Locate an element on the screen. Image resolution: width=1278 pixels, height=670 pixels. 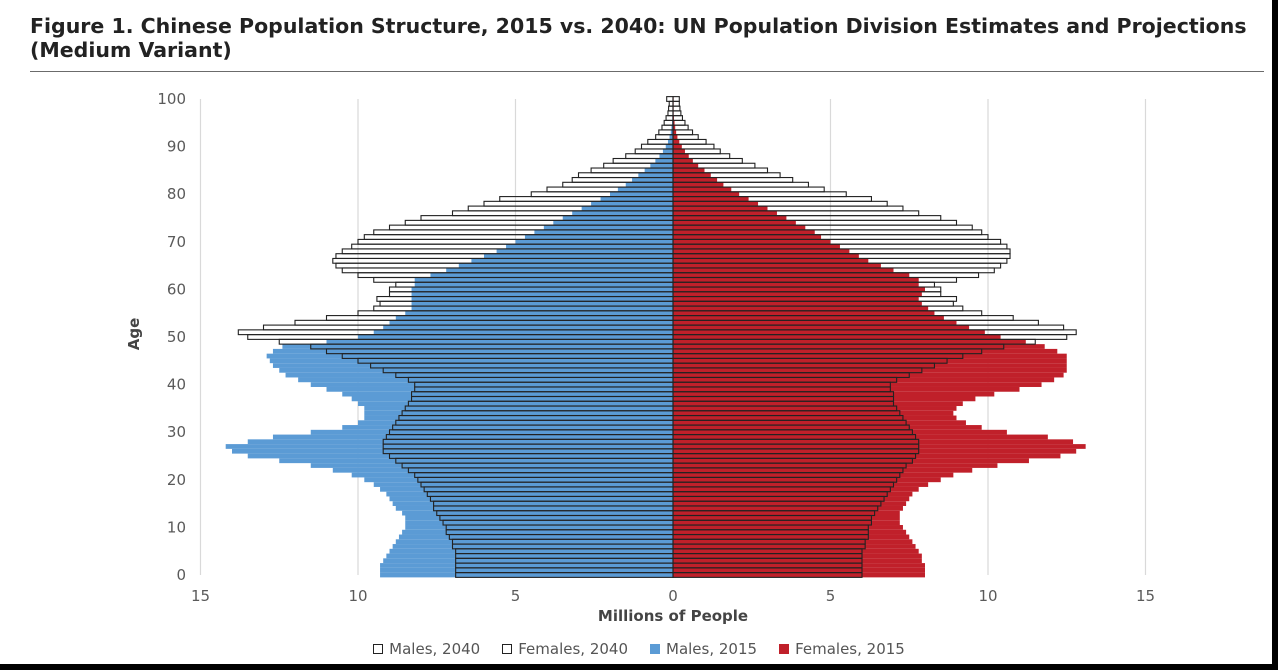
y-tick-label: 100 is located at coordinates (171, 99).